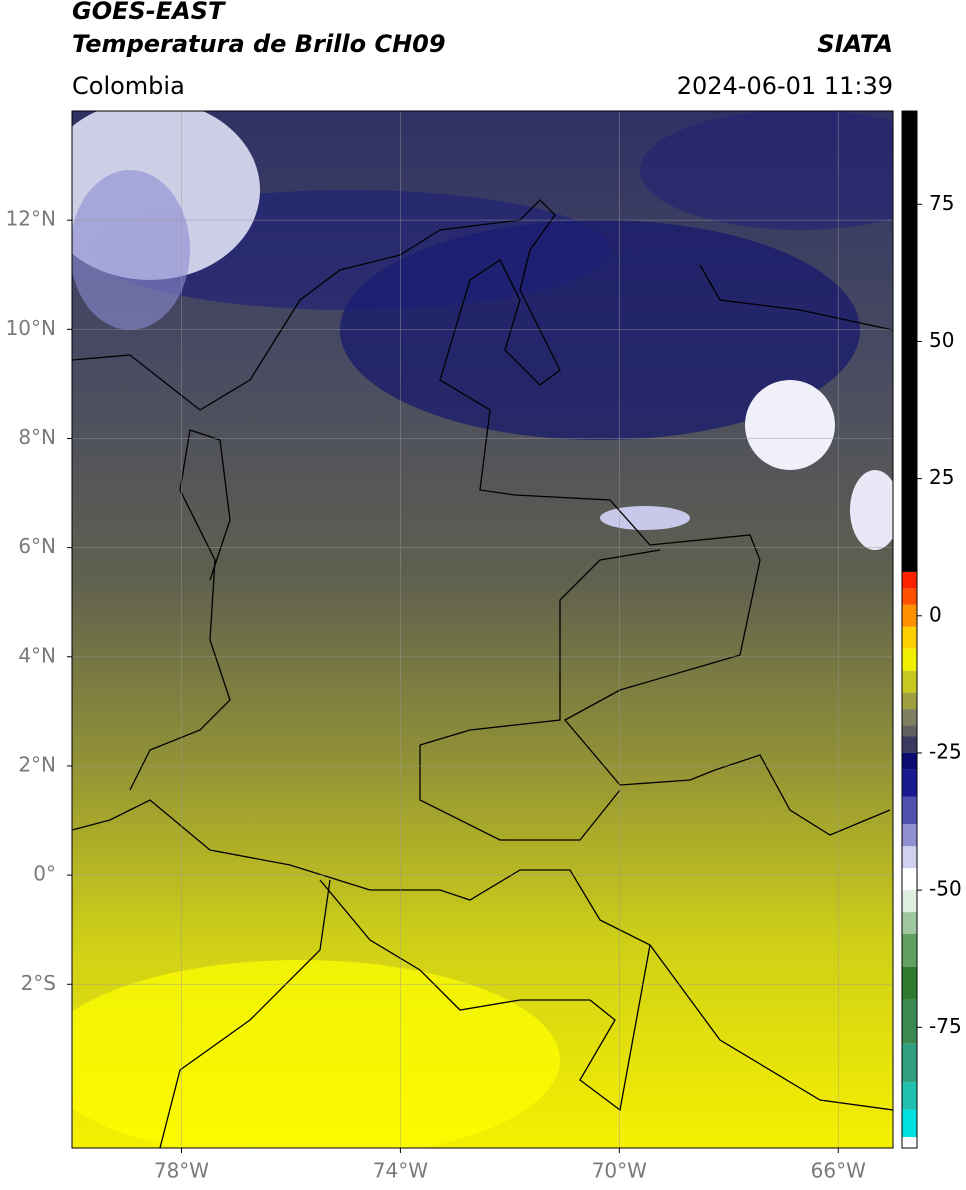  I want to click on x-tick-label: 74°W, so click(400, 1171).